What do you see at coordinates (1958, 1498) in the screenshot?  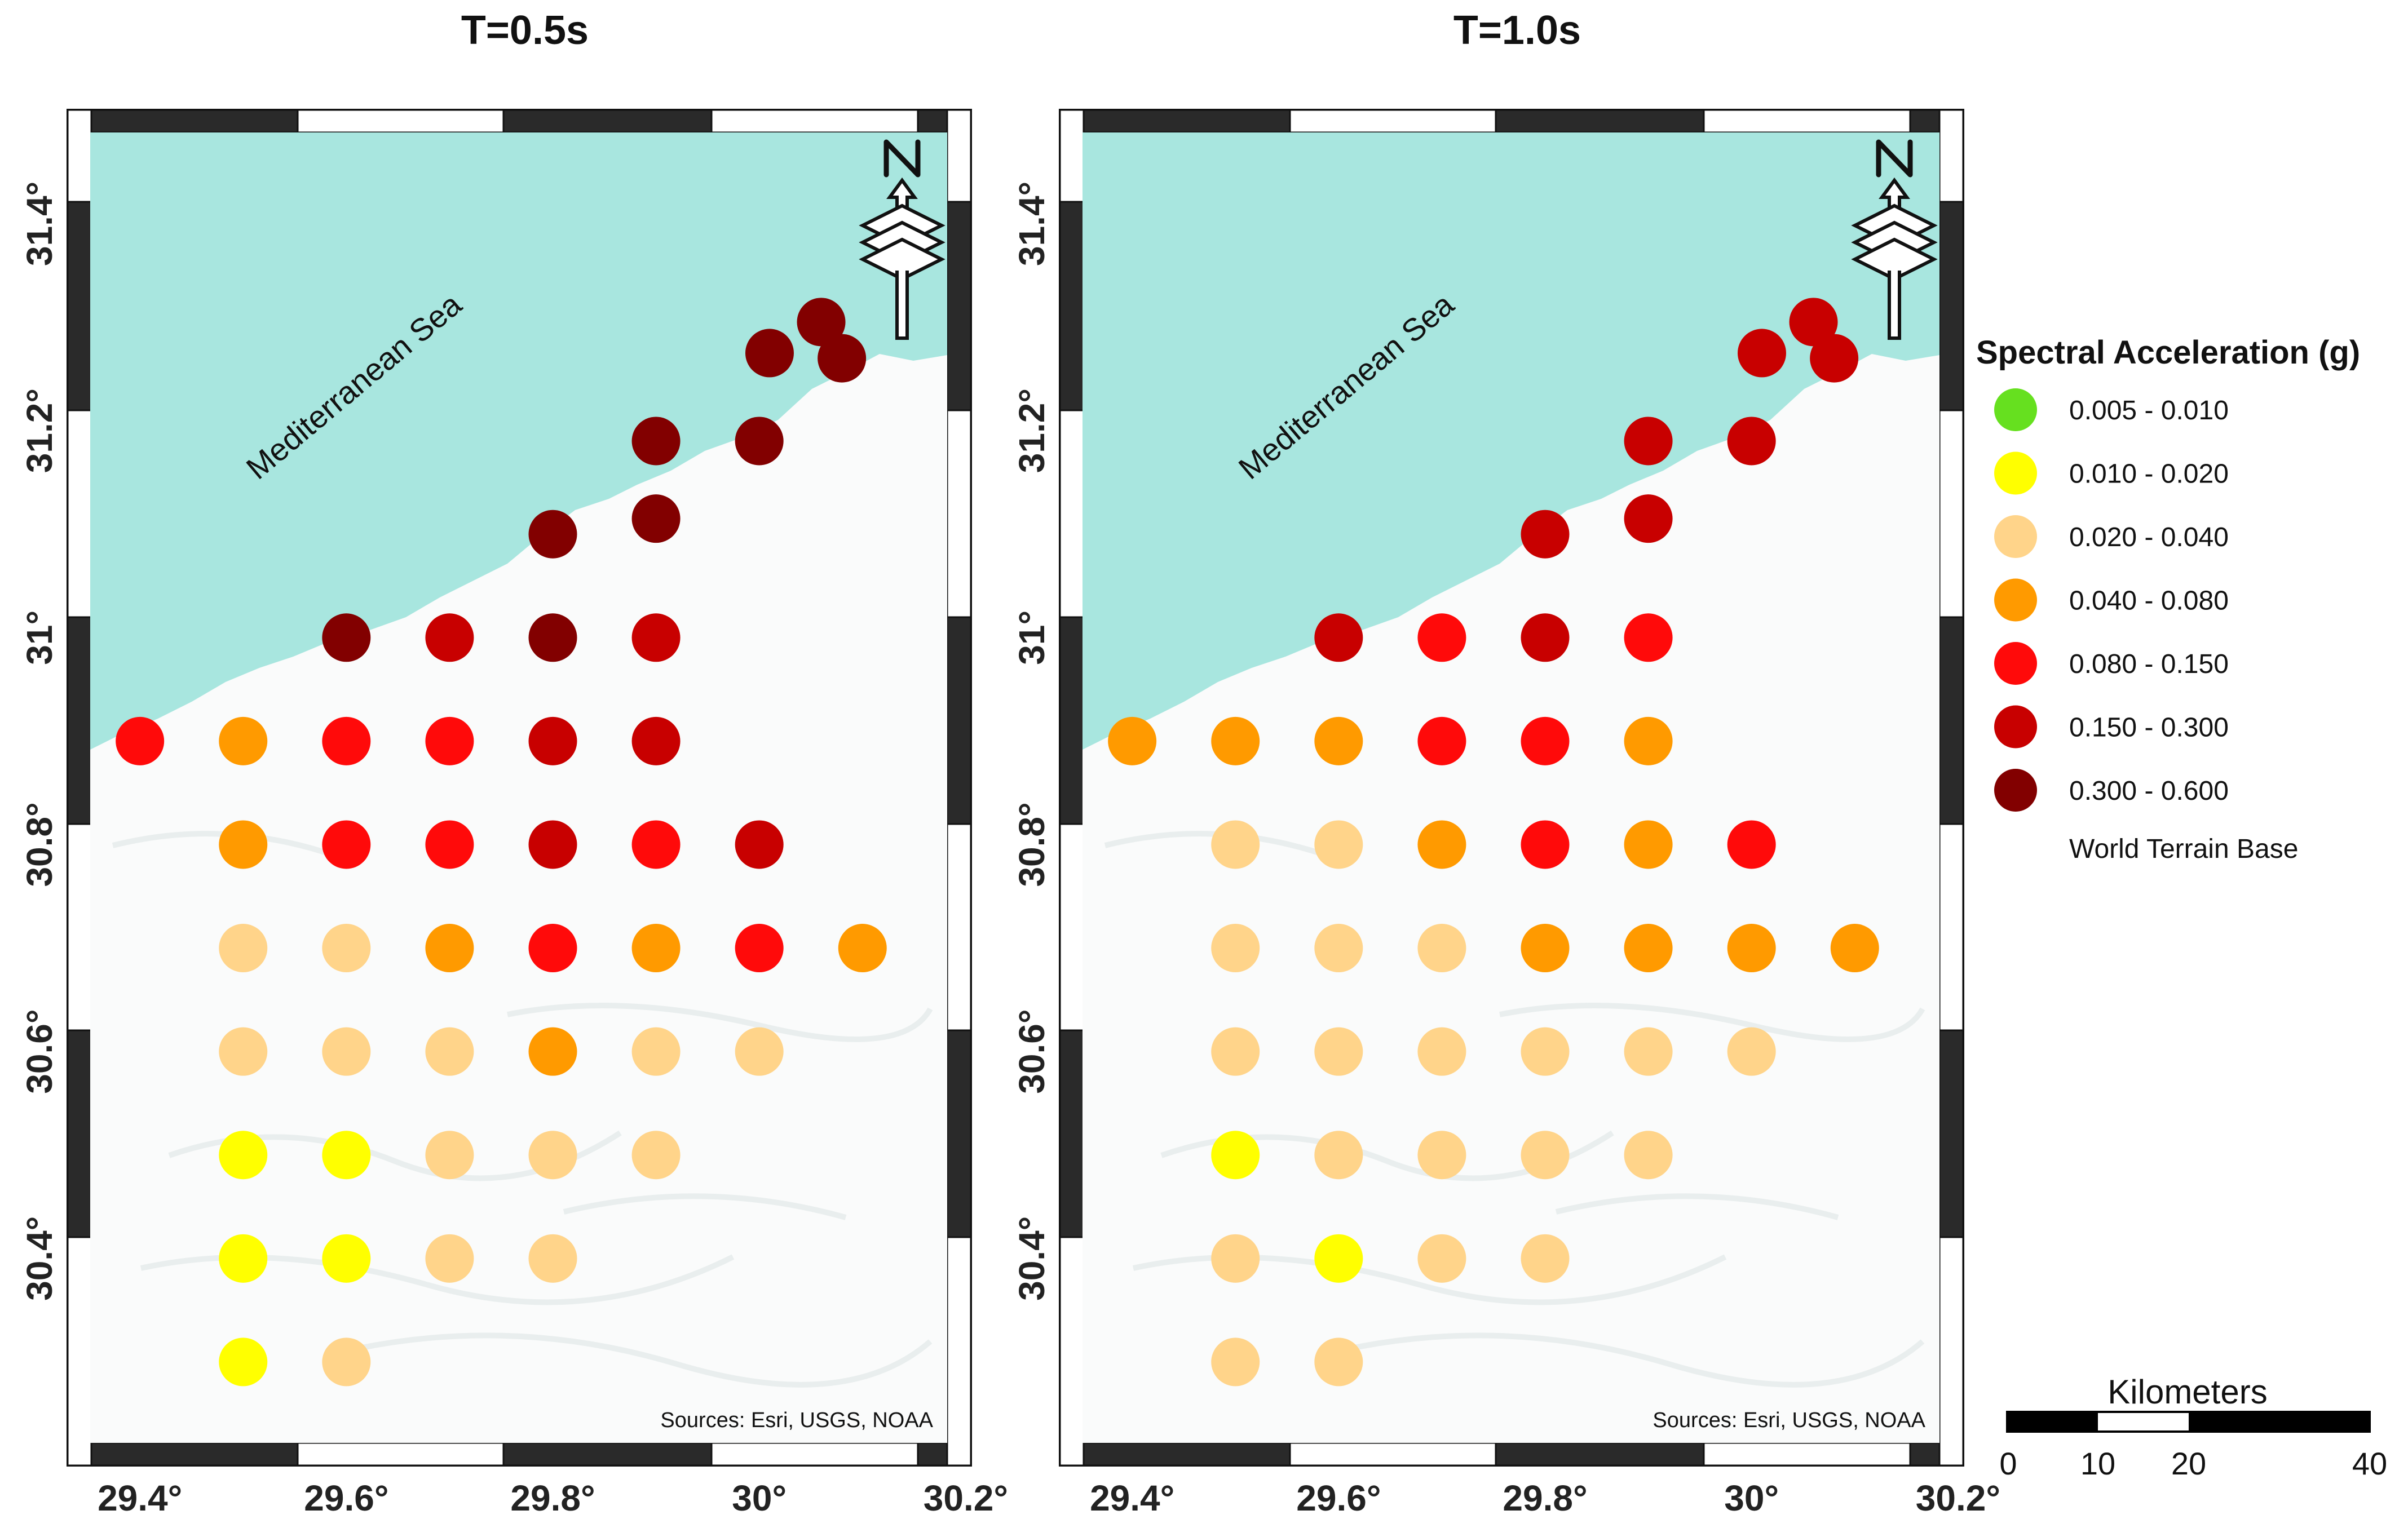 I see `lon-tick-label: 30.2°` at bounding box center [1958, 1498].